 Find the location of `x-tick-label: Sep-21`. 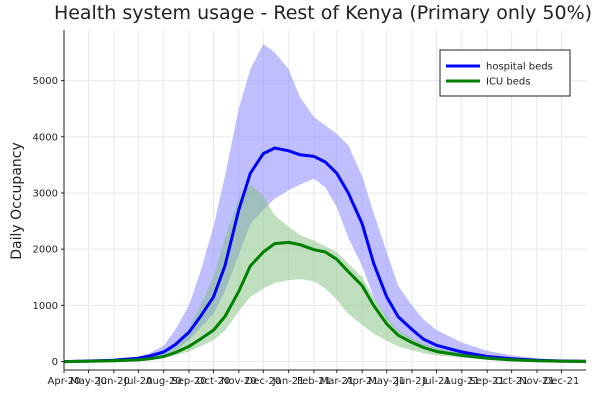

x-tick-label: Sep-21 is located at coordinates (487, 381).